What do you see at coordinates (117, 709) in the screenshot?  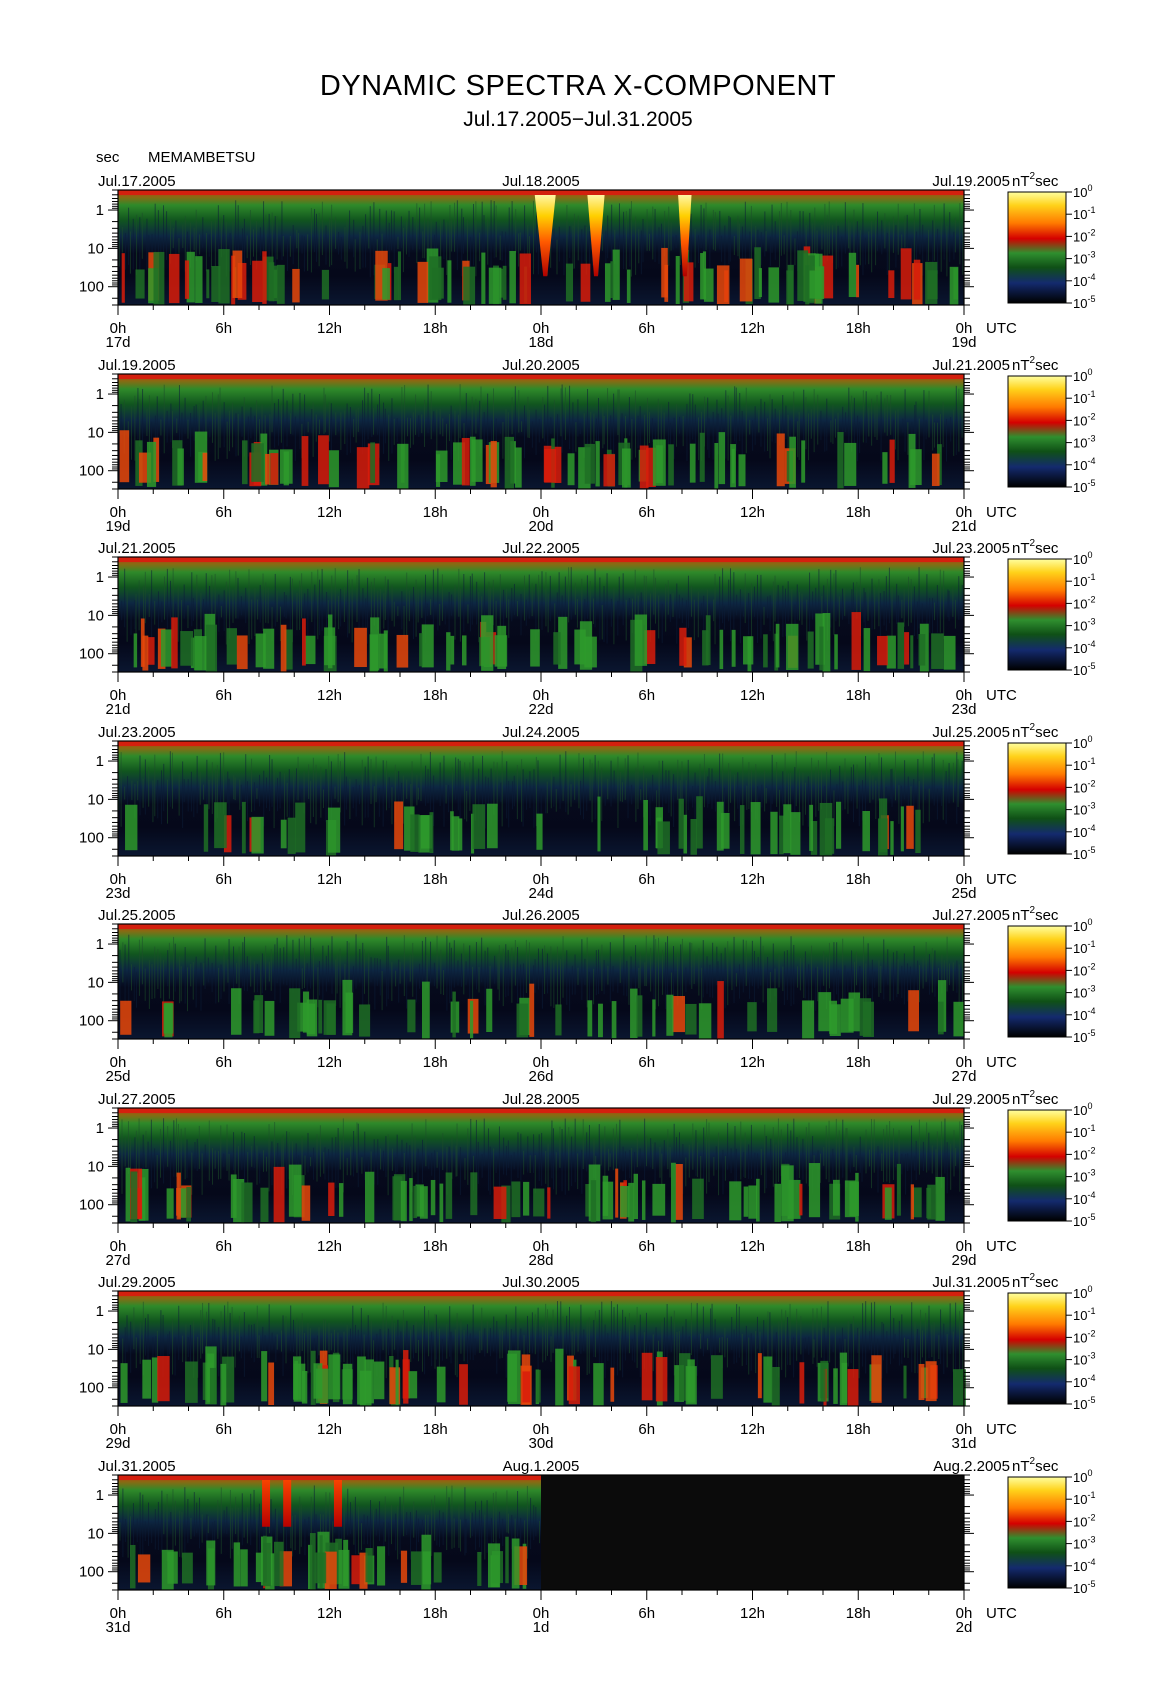 I see `day-label: 21d` at bounding box center [117, 709].